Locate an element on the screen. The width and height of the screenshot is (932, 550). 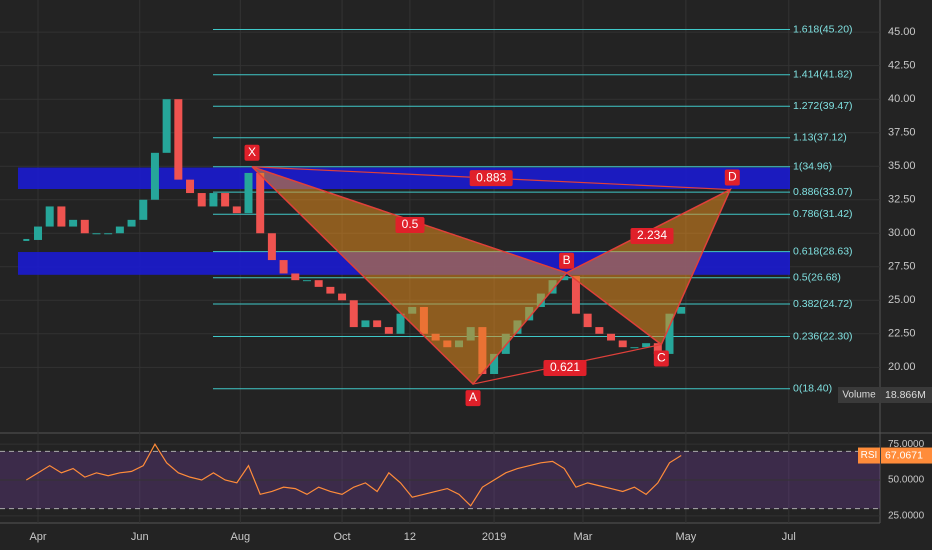
pattern-point-label: B is located at coordinates (567, 260).